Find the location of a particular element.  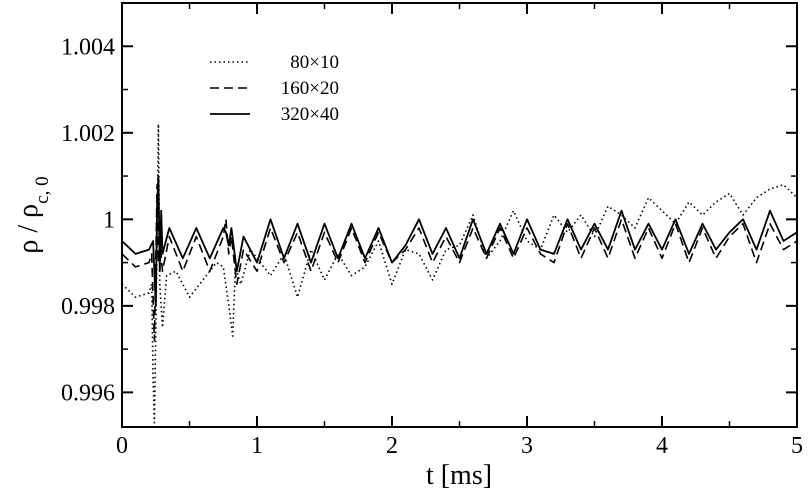

legend: 80×10 160×20 320×40 is located at coordinates (274, 88).